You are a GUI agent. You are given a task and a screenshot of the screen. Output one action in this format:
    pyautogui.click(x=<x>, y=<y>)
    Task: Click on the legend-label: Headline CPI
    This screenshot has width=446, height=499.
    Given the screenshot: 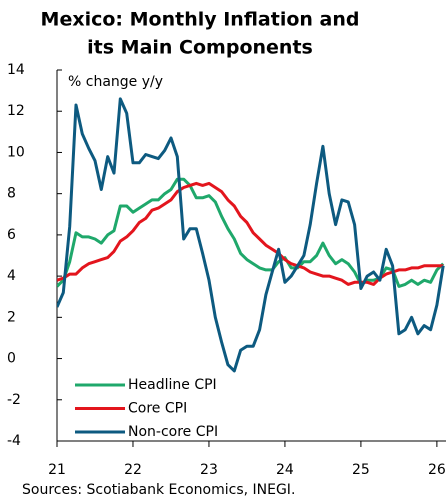 What is the action you would take?
    pyautogui.click(x=172, y=385)
    